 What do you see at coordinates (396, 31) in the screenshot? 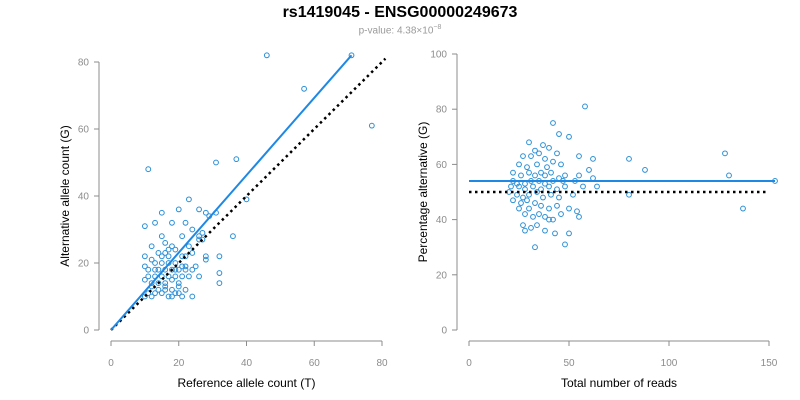
I see `pvalue-text: p-value: 4.38×10` at bounding box center [396, 31].